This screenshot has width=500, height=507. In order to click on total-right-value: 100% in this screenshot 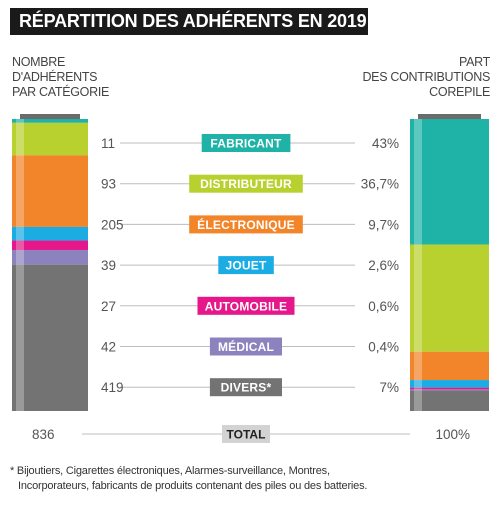, I will do `click(452, 434)`.